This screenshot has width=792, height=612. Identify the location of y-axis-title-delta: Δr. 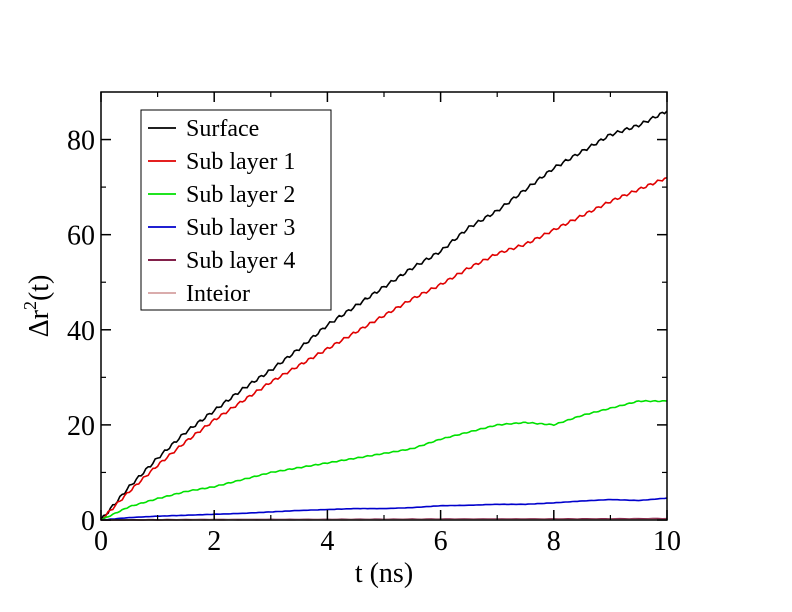
(39, 323).